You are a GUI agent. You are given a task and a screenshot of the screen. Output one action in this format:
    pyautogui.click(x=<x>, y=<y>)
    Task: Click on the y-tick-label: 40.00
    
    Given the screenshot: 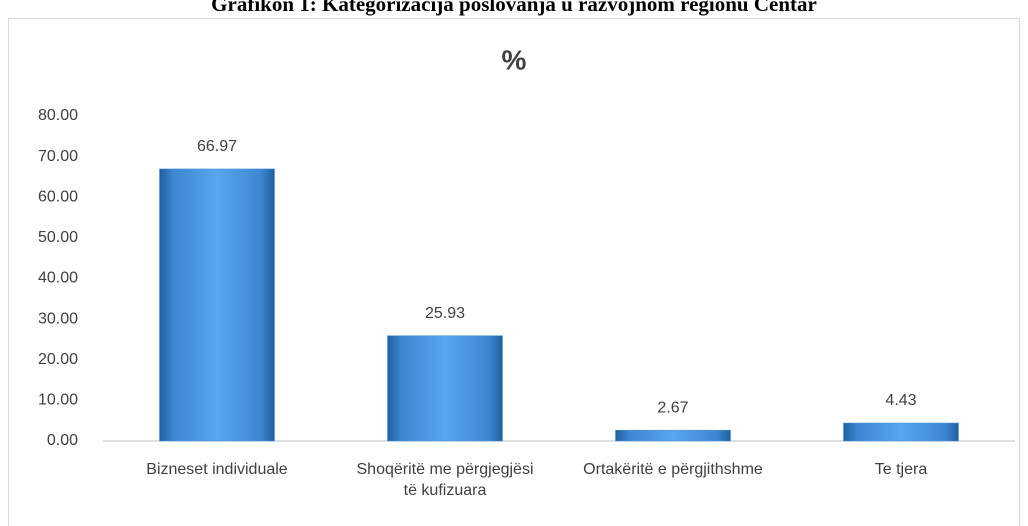 What is the action you would take?
    pyautogui.click(x=58, y=278)
    